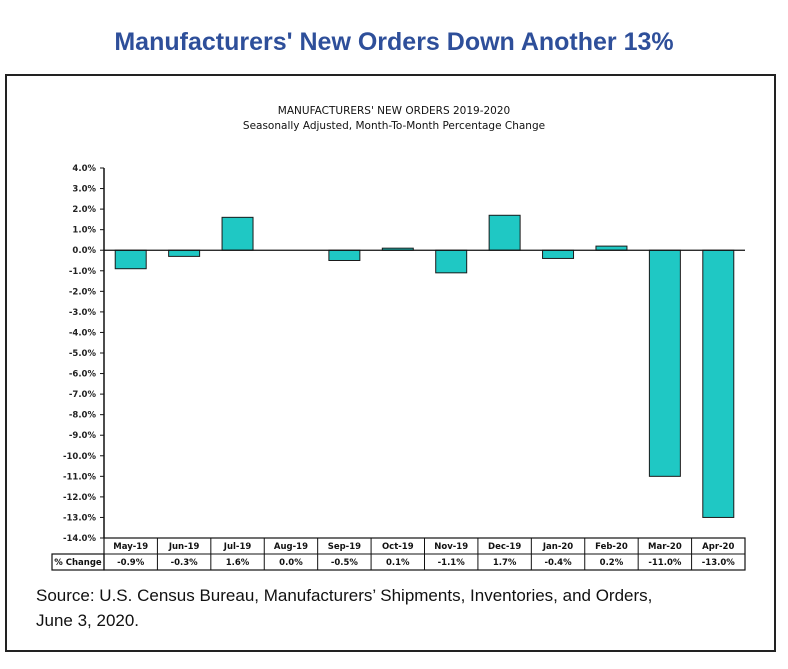 This screenshot has width=788, height=669. What do you see at coordinates (558, 563) in the screenshot?
I see `table-value: -0.4%` at bounding box center [558, 563].